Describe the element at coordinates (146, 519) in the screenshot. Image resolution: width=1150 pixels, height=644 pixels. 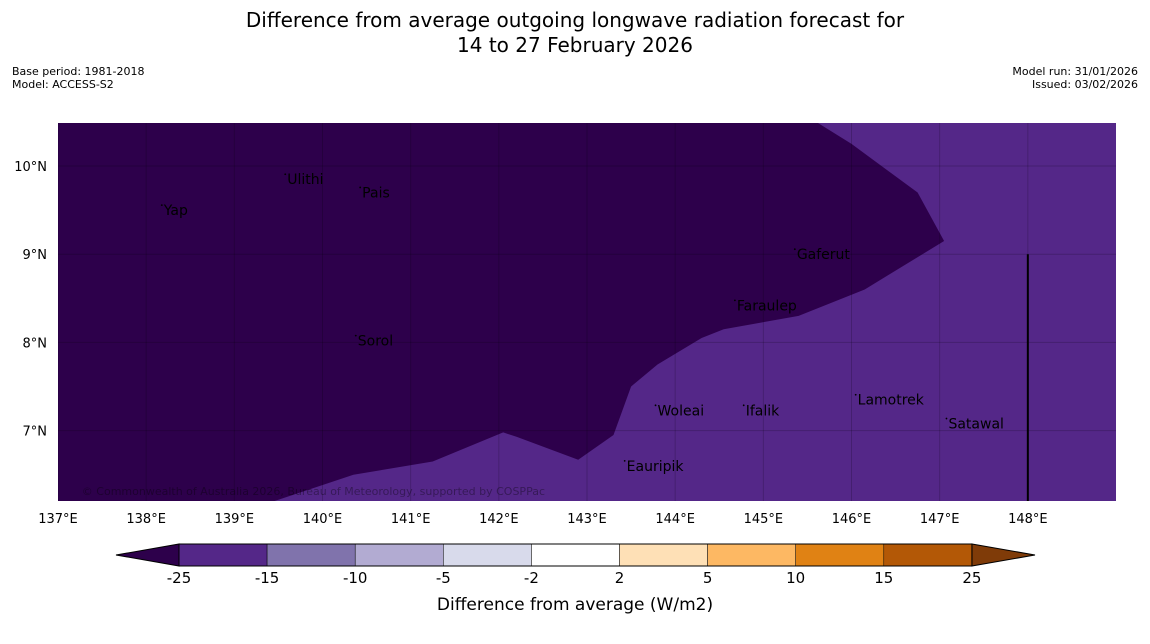
I see `lon-tick-label: 138°E` at that location.